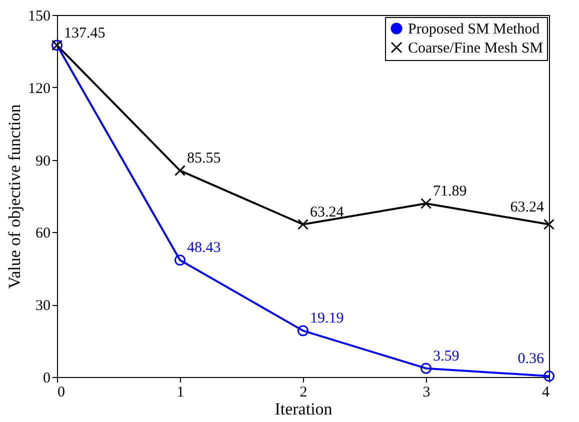 The image size is (579, 422). Describe the element at coordinates (39, 16) in the screenshot. I see `y-tick-label: 150` at that location.